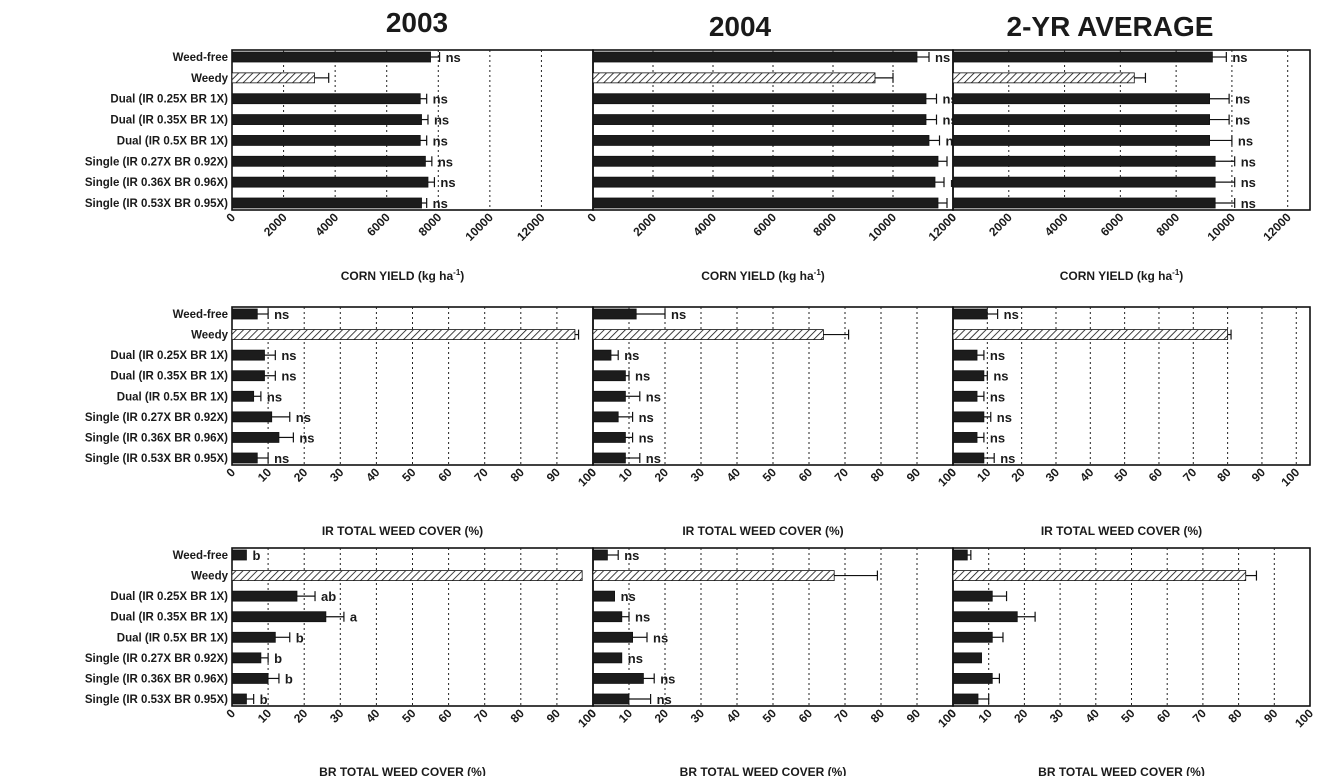  Describe the element at coordinates (337, 475) in the screenshot. I see `tick-label-30: 30` at that location.